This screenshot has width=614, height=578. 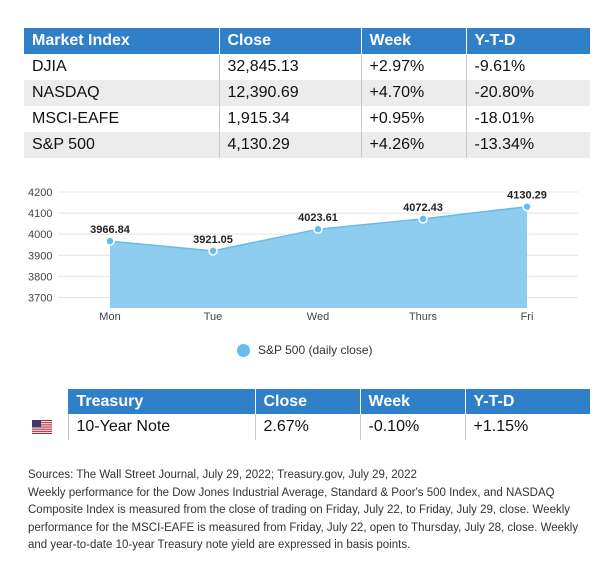 What do you see at coordinates (527, 317) in the screenshot?
I see `x-tick-label: Fri` at bounding box center [527, 317].